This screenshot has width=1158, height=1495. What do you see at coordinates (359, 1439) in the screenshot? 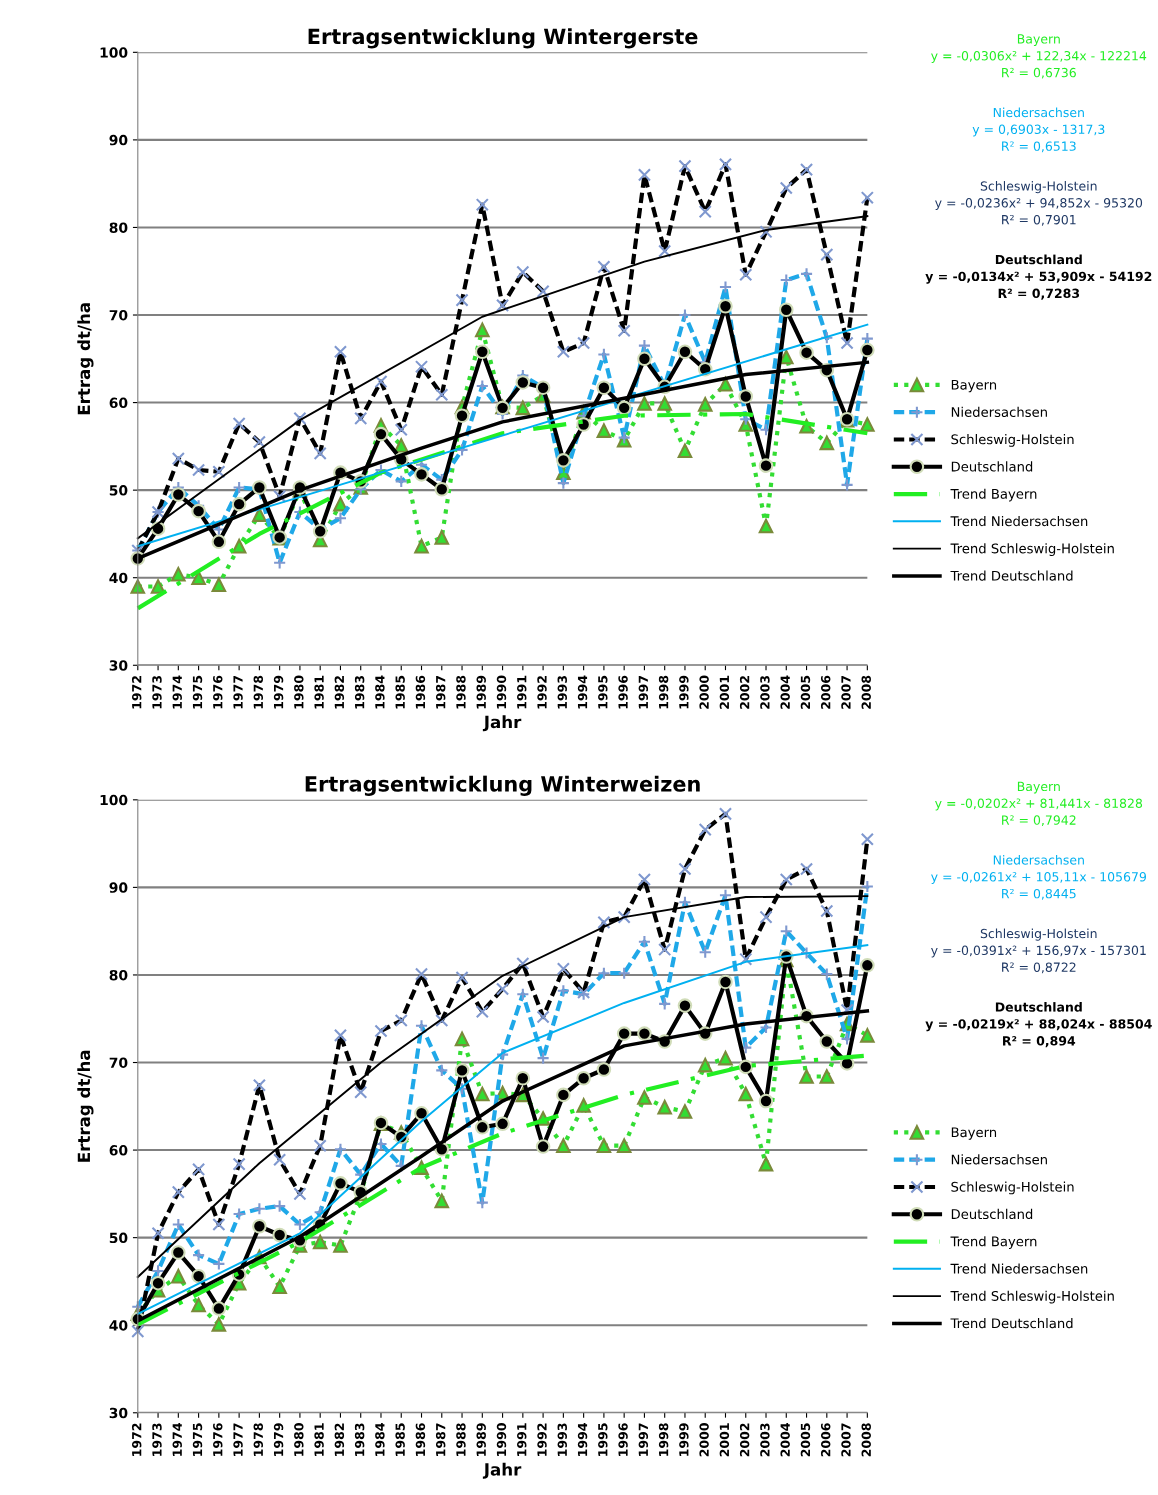
I see `x-tick-label: 1983` at bounding box center [359, 1439].